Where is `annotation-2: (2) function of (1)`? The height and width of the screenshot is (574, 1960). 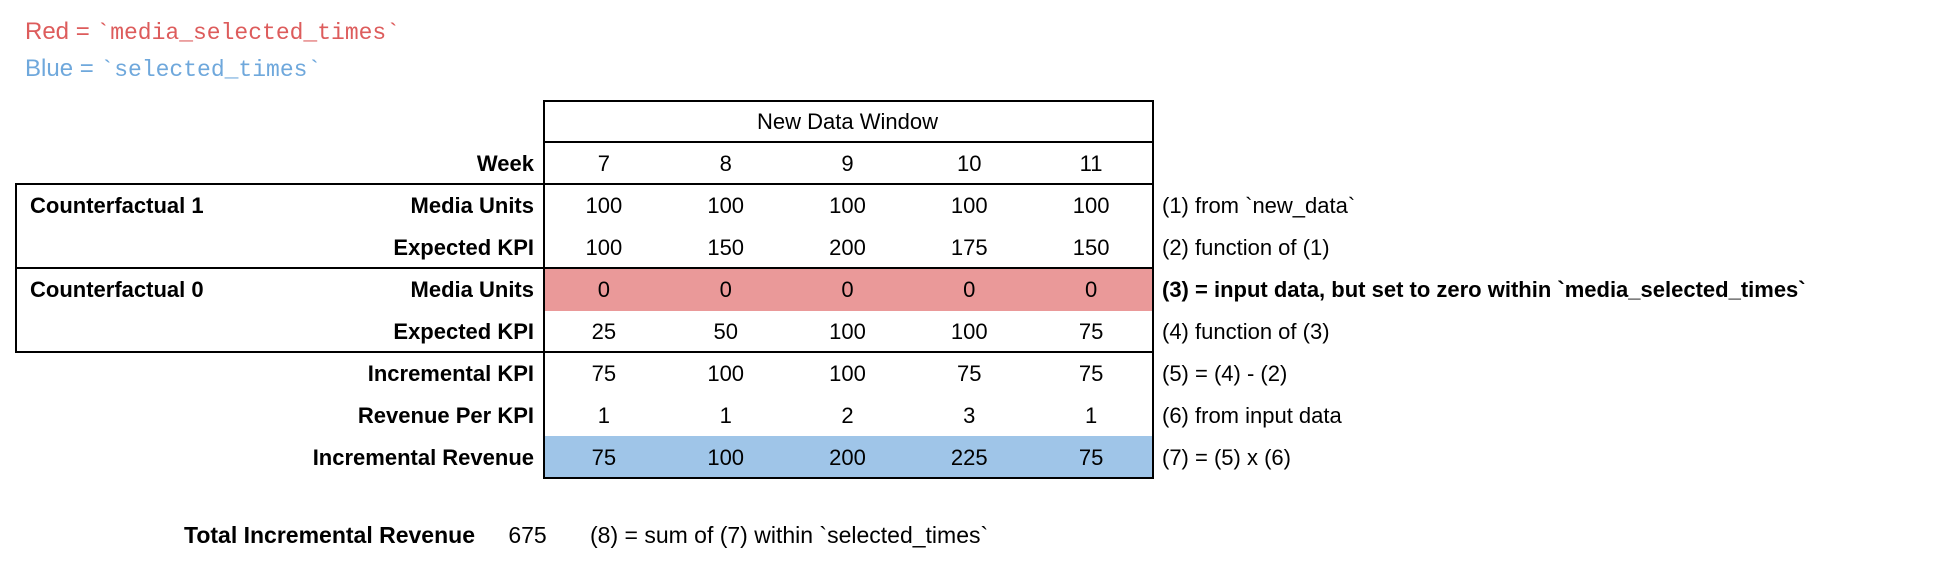
annotation-2: (2) function of (1) is located at coordinates (1246, 247).